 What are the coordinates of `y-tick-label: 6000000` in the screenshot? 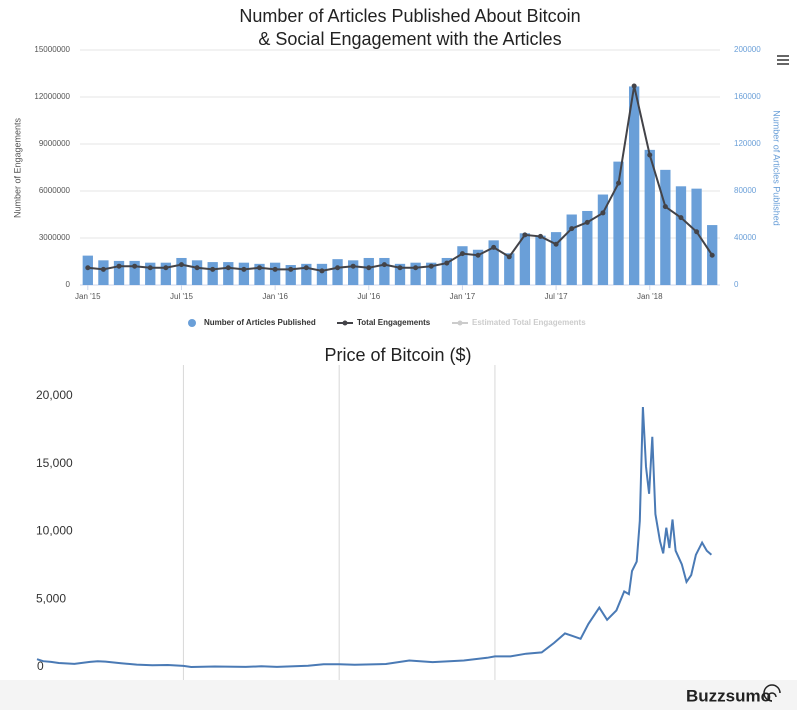 It's located at (55, 190).